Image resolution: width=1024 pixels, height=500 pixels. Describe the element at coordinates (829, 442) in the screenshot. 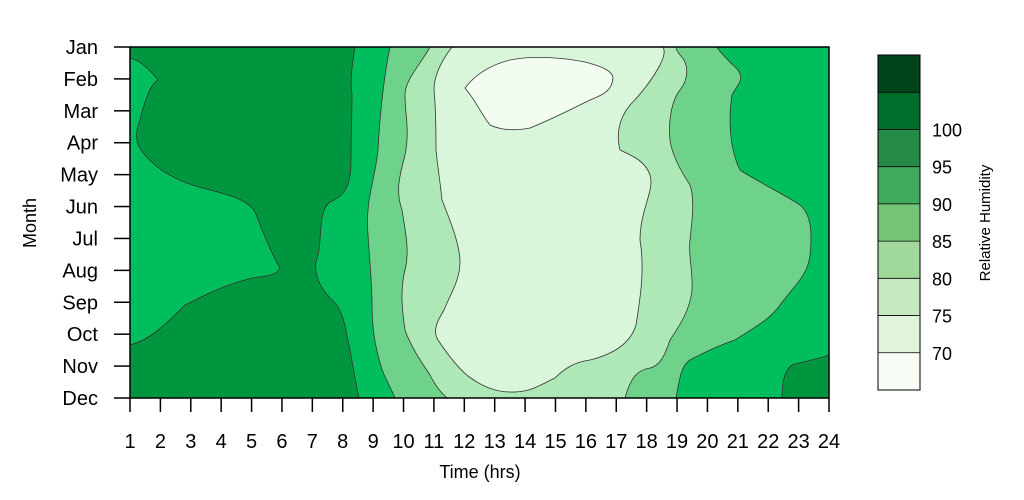

I see `x-tick-label: 24` at that location.